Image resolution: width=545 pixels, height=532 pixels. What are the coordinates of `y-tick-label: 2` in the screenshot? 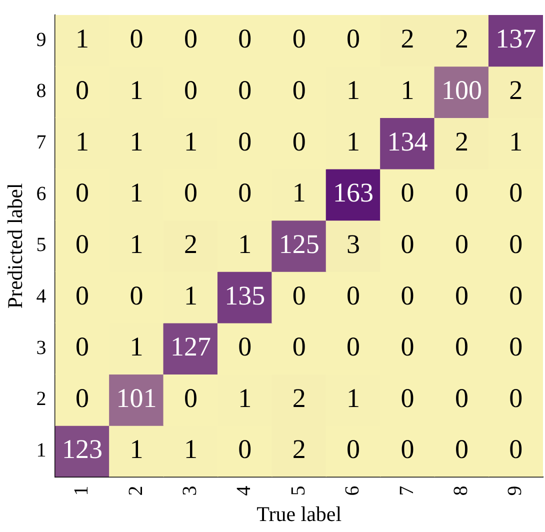 It's located at (41, 399).